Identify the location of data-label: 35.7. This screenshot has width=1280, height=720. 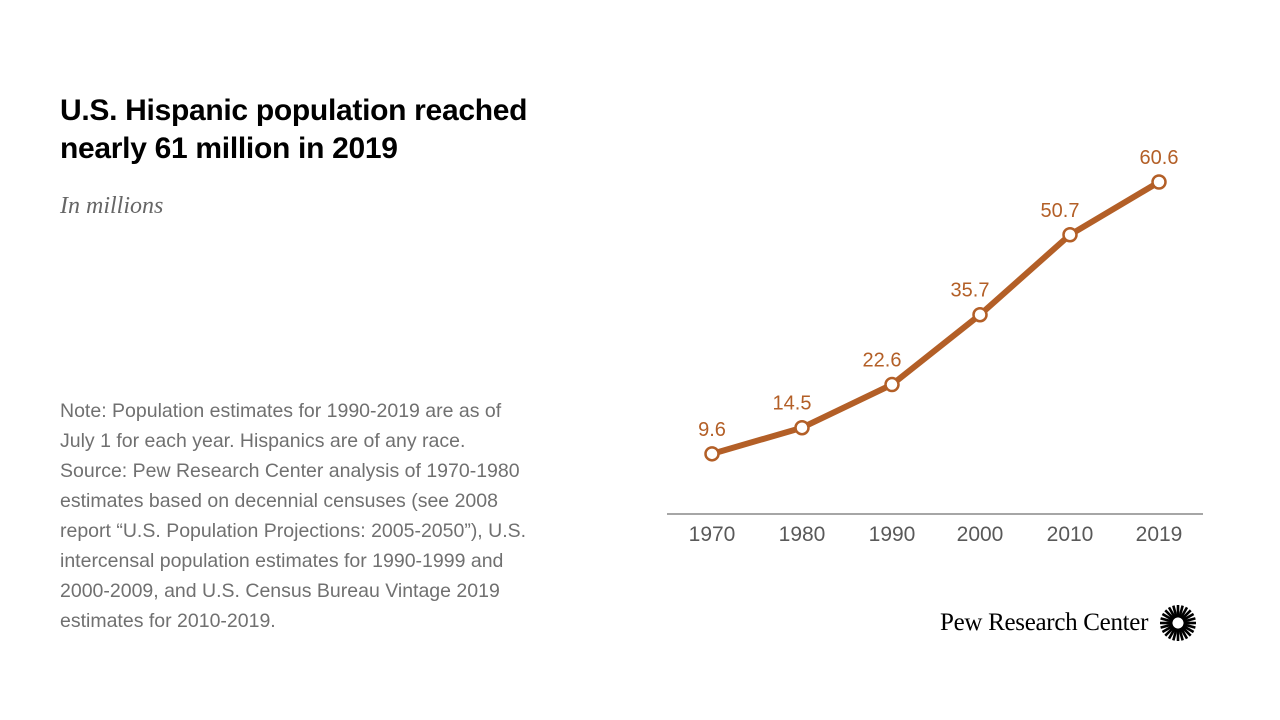
(970, 291).